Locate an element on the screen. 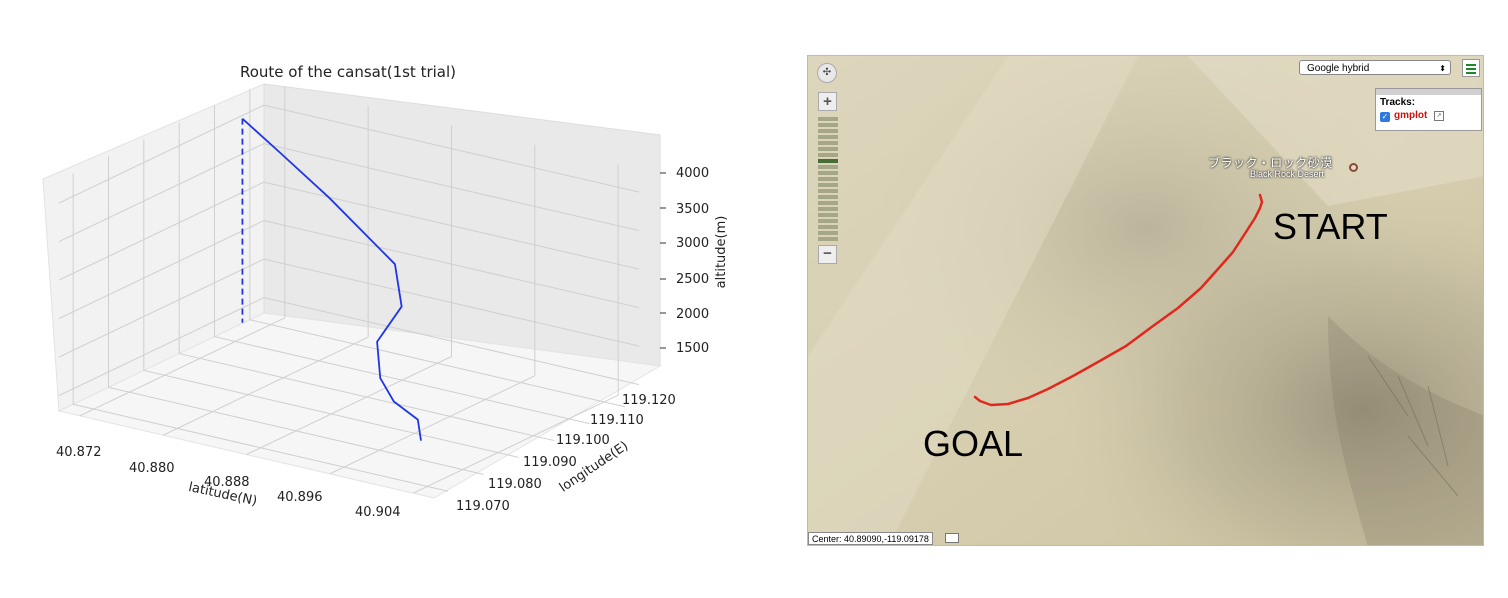 Image resolution: width=1508 pixels, height=598 pixels. x-tick-label: 40.896 is located at coordinates (300, 497).